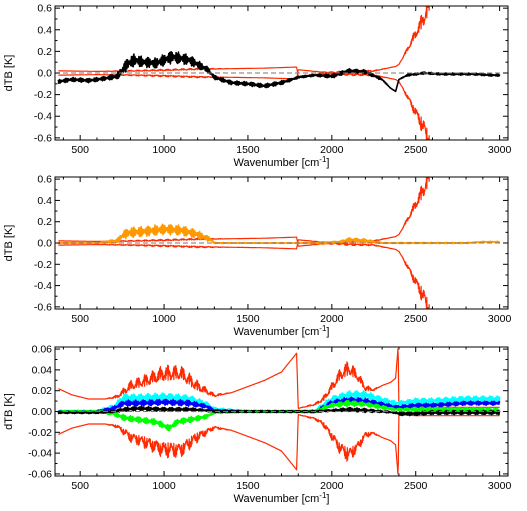  Describe the element at coordinates (42, 350) in the screenshot. I see `y-tick-label: 0.06` at that location.